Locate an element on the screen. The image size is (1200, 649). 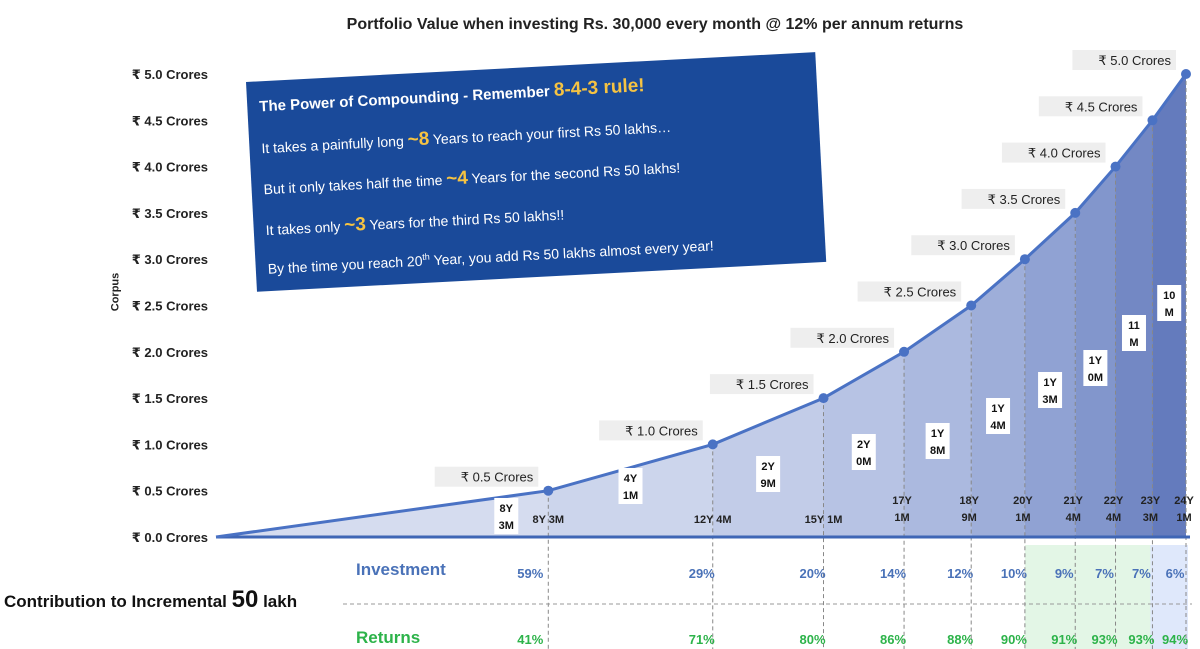
time-label: 20Y is located at coordinates (1023, 501).